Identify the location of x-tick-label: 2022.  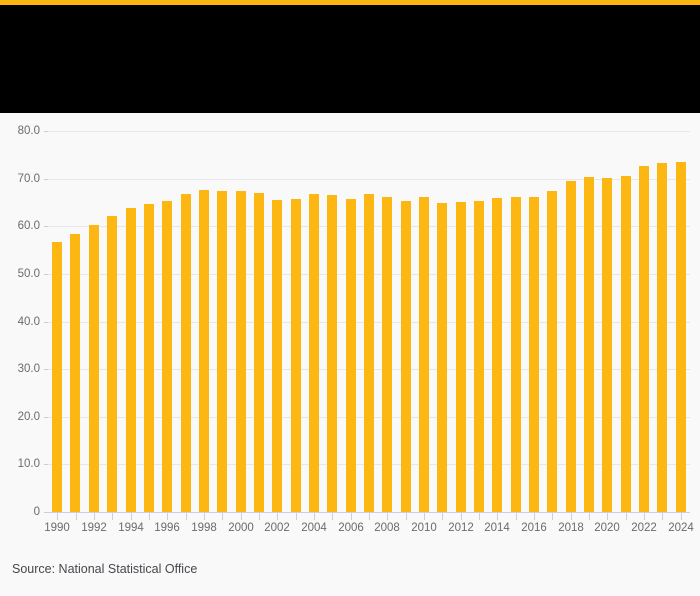
(644, 528).